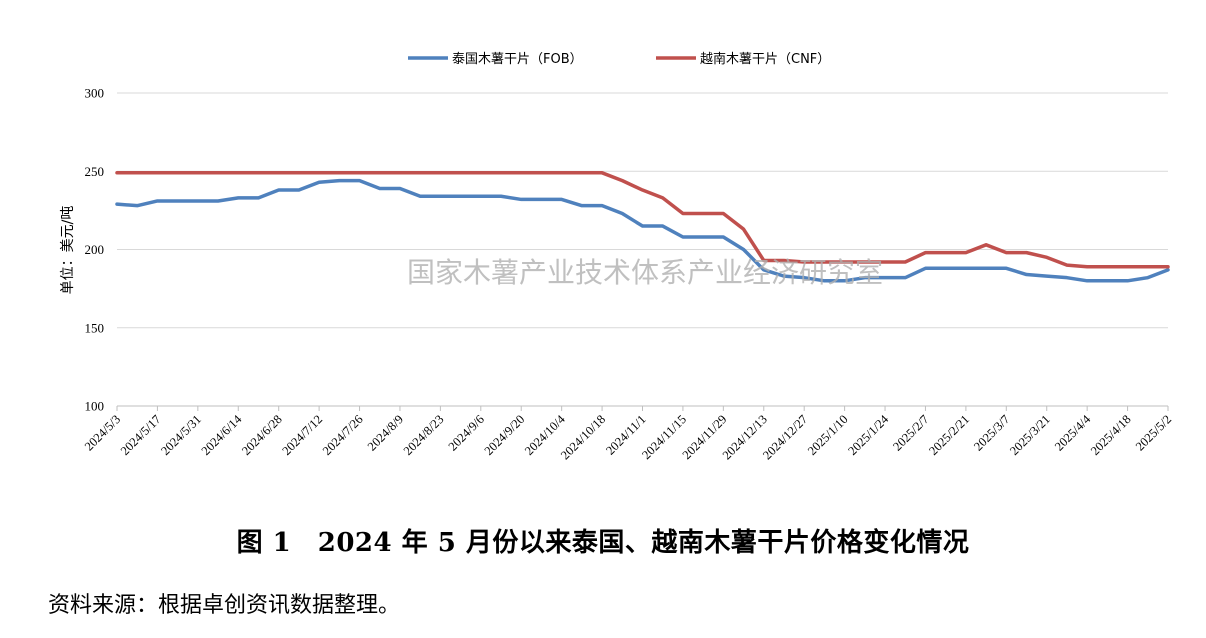 The height and width of the screenshot is (638, 1206). Describe the element at coordinates (642, 408) in the screenshot. I see `axes` at that location.